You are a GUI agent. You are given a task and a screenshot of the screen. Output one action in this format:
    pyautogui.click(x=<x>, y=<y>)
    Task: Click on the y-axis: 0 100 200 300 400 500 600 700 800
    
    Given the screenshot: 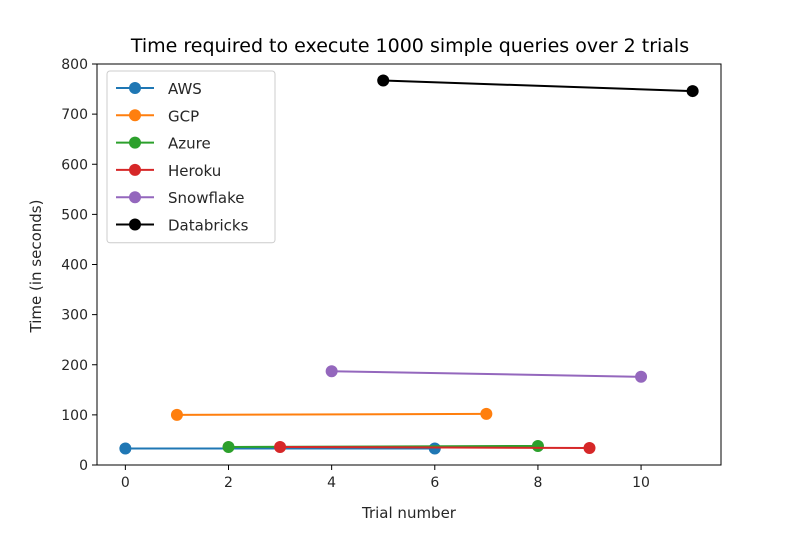 What is the action you would take?
    pyautogui.click(x=79, y=265)
    